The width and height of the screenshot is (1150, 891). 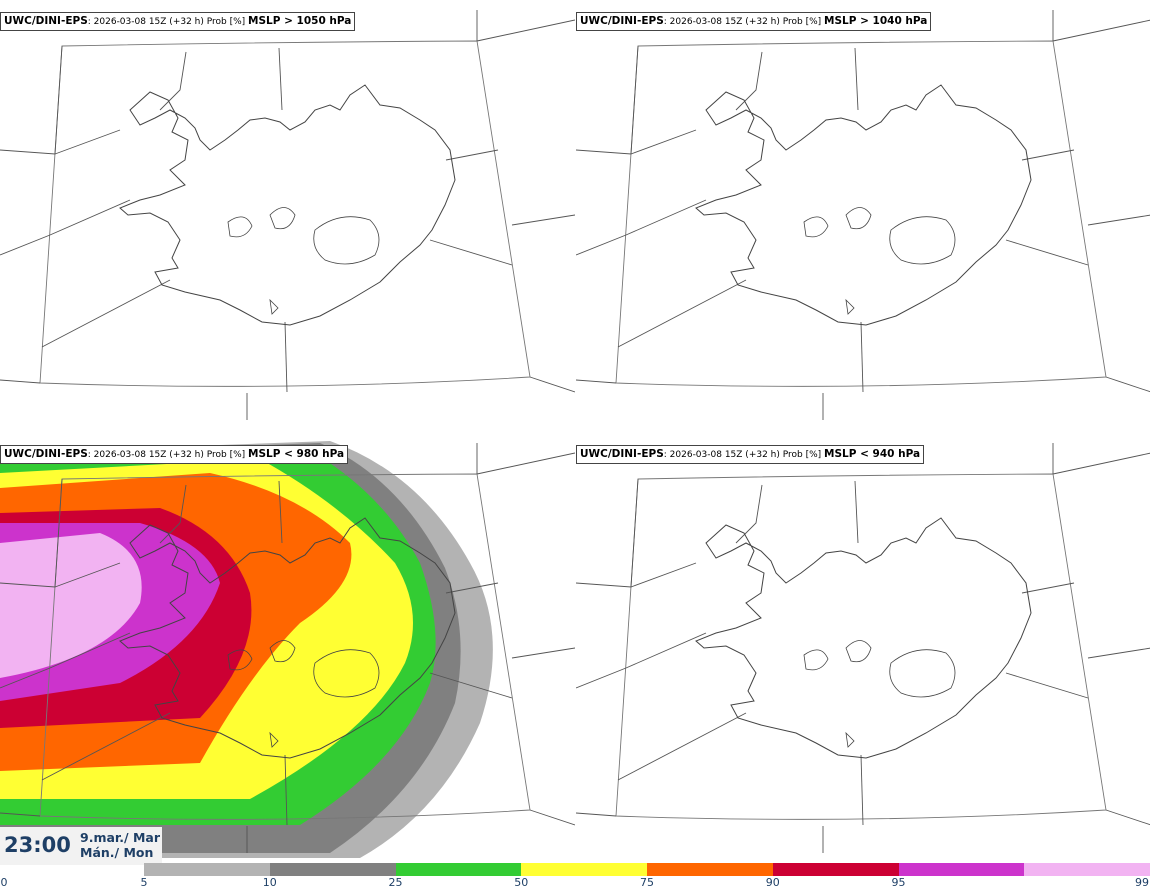 What do you see at coordinates (772, 882) in the screenshot?
I see `colorbar-tick-label: 90` at bounding box center [772, 882].